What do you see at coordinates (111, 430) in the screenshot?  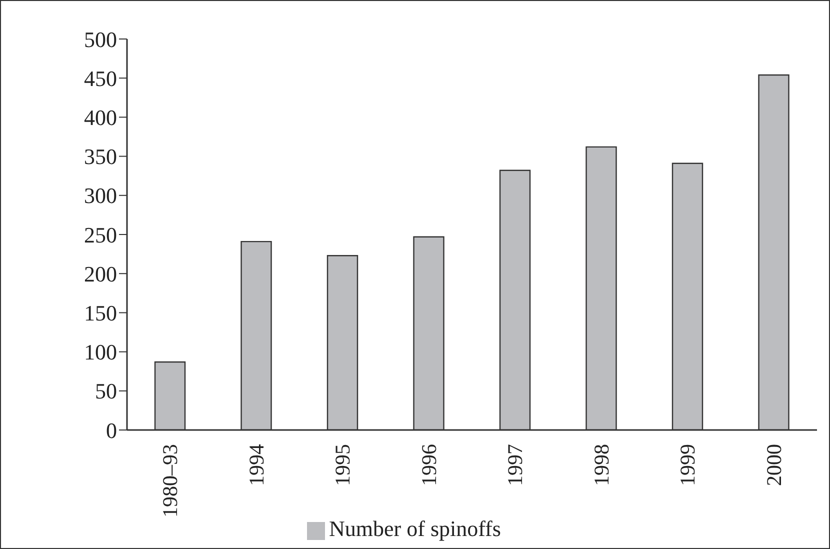 I see `y-tick-label: 0` at bounding box center [111, 430].